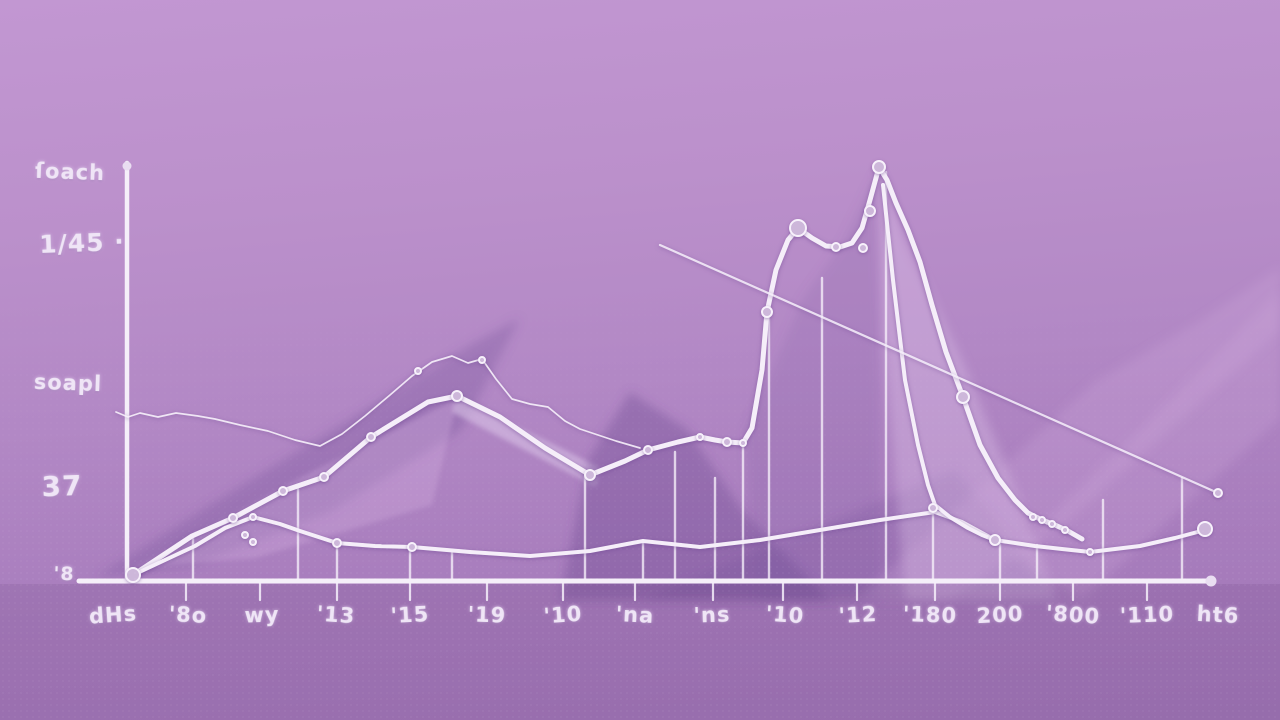  What do you see at coordinates (113, 615) in the screenshot?
I see `x-axis-label: dHs` at bounding box center [113, 615].